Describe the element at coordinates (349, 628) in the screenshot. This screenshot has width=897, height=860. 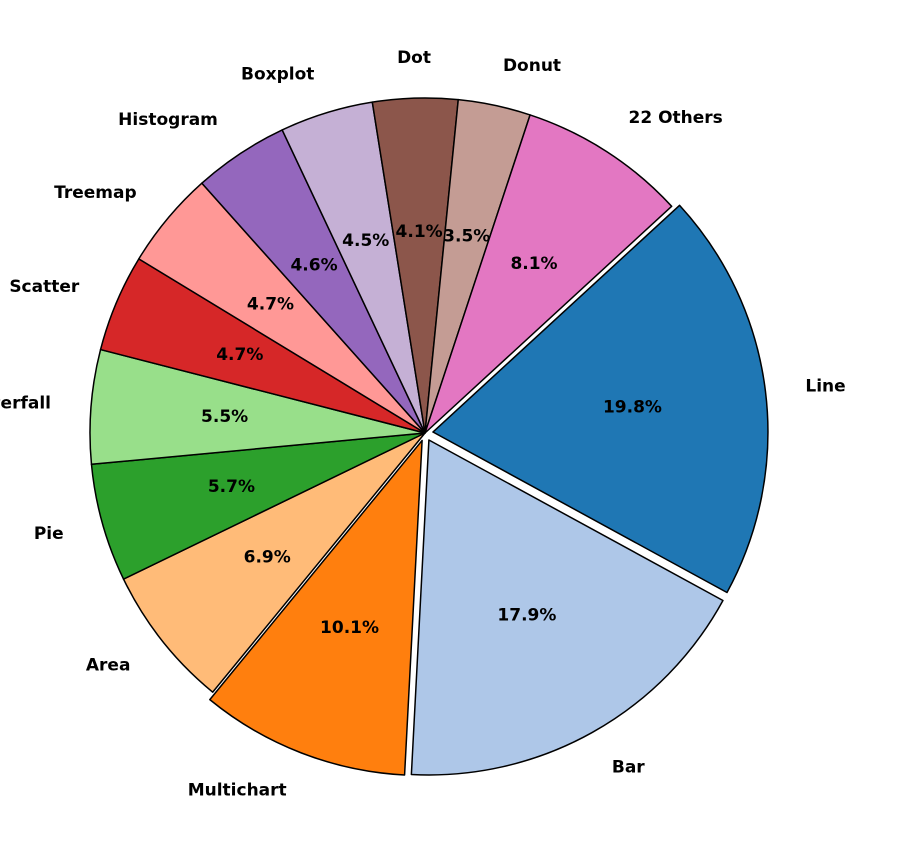
I see `pie-percent-label-multichart: 10.1%` at that location.